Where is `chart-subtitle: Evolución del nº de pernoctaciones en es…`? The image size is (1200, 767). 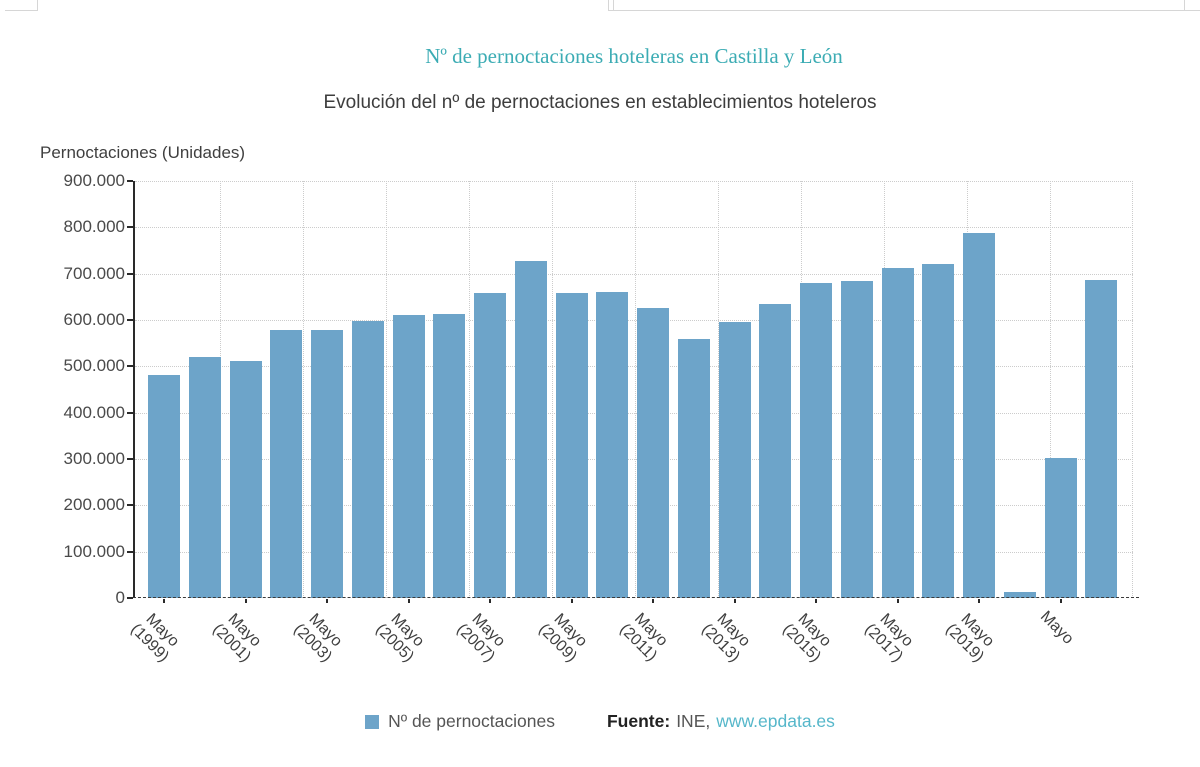
chart-subtitle: Evolución del nº de pernoctaciones en es… is located at coordinates (600, 102).